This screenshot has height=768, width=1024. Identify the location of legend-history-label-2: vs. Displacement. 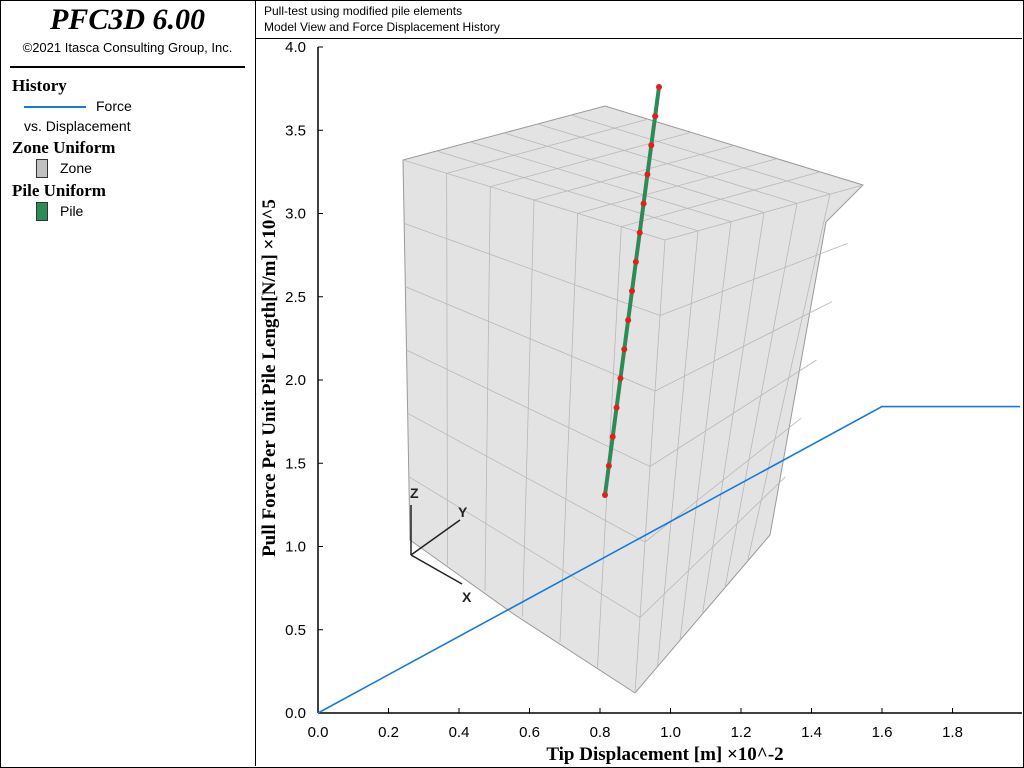
(77, 126).